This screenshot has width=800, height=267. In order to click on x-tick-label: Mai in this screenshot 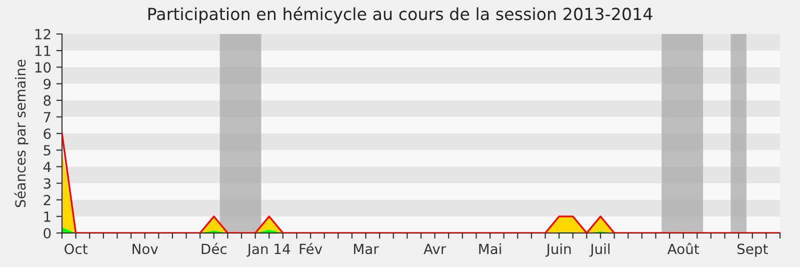, I will do `click(490, 248)`.